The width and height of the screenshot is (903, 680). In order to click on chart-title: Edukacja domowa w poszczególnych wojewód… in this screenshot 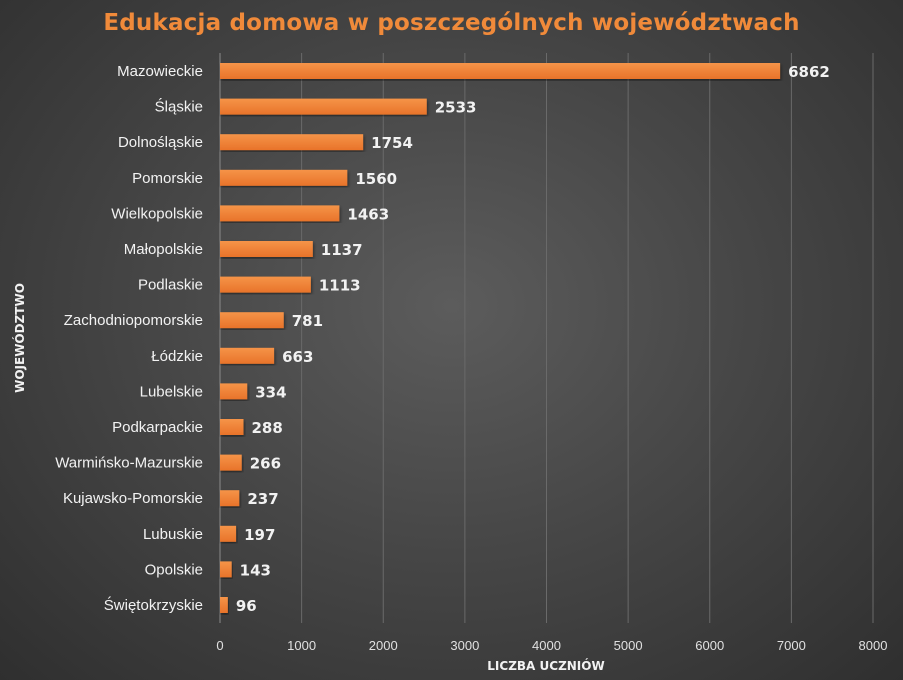, I will do `click(451, 23)`.